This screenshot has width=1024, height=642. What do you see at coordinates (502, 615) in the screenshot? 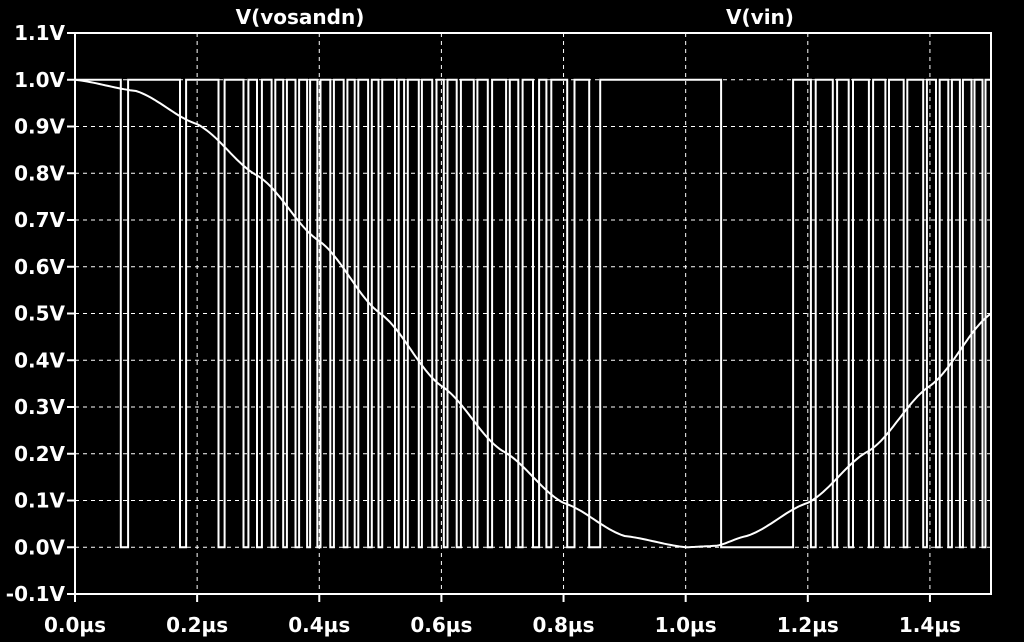
I see `x-axis-ticks: 0.0µs 0.2µs 0.4µs 0.6µs 0.8µs 1.0µs 1.2µs 1.4µs` at bounding box center [502, 615].